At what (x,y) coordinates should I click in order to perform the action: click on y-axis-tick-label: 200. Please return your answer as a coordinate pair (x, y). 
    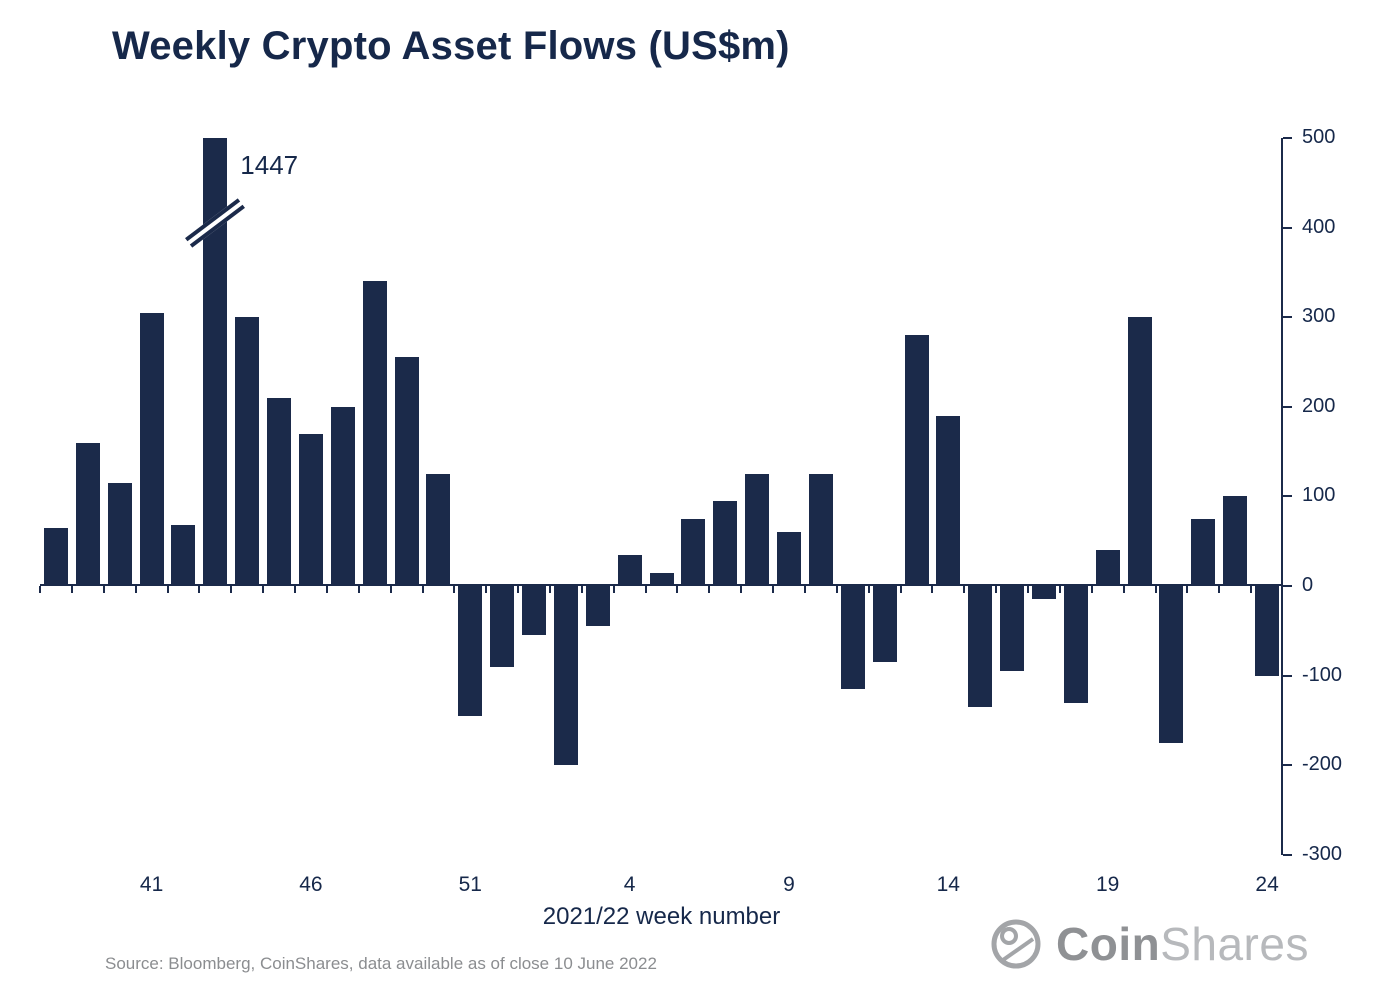
    Looking at the image, I should click on (1319, 405).